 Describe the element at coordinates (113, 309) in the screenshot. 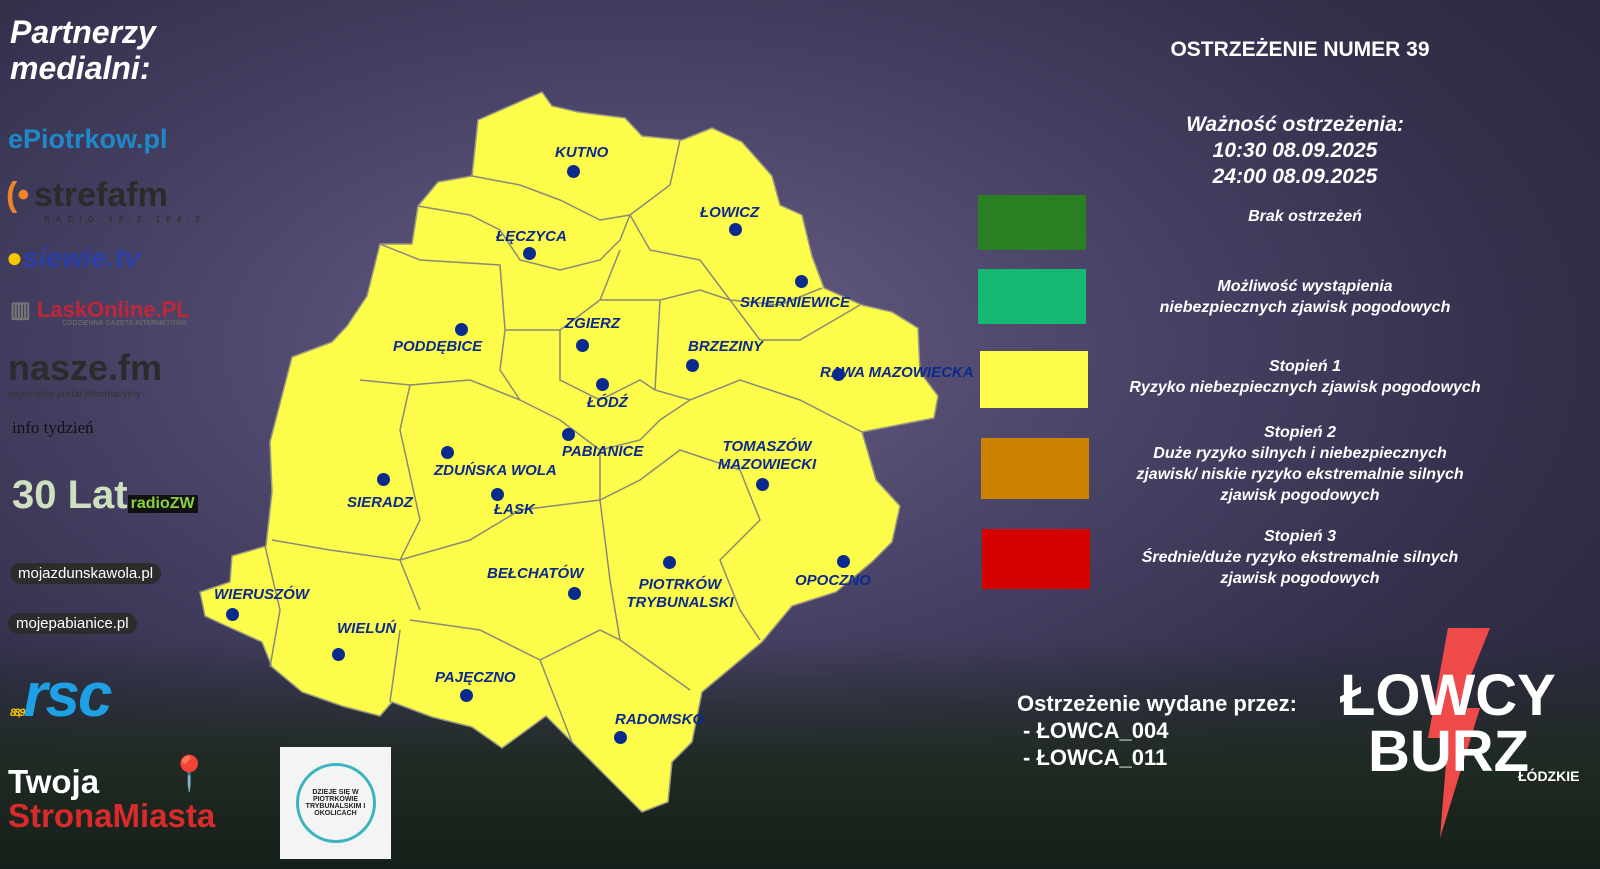

I see `logo-laskonline-text: LaskOnline.PL` at that location.